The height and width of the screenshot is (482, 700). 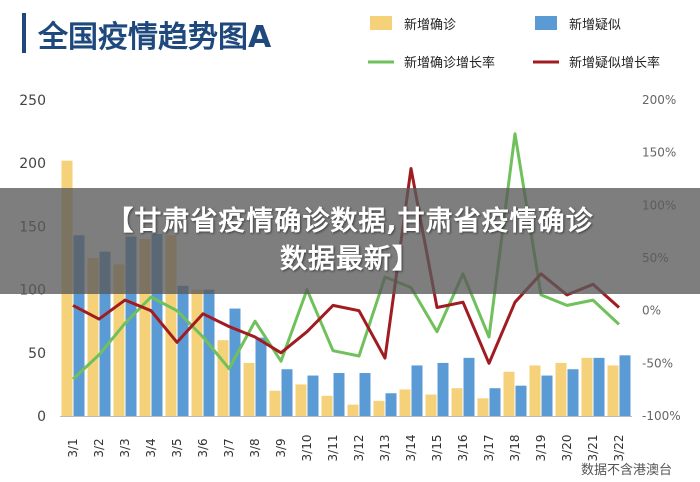 I want to click on x-tick-label: 3/6, so click(x=203, y=447).